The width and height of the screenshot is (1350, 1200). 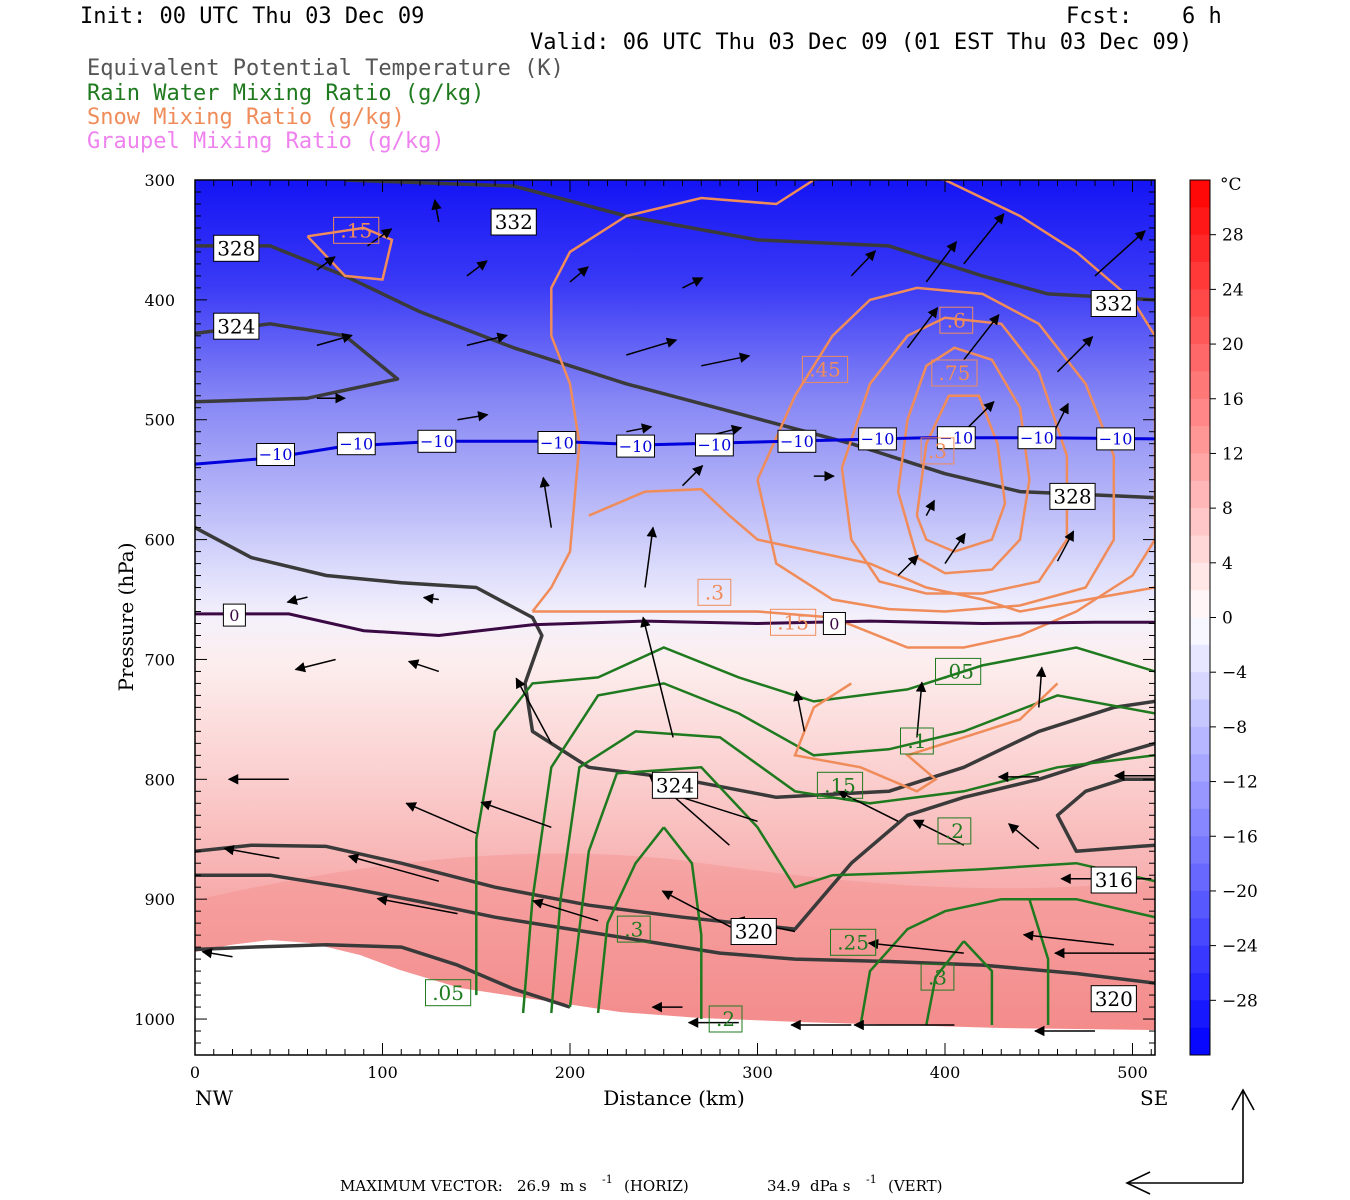 I want to click on snow-label: .45, so click(x=825, y=370).